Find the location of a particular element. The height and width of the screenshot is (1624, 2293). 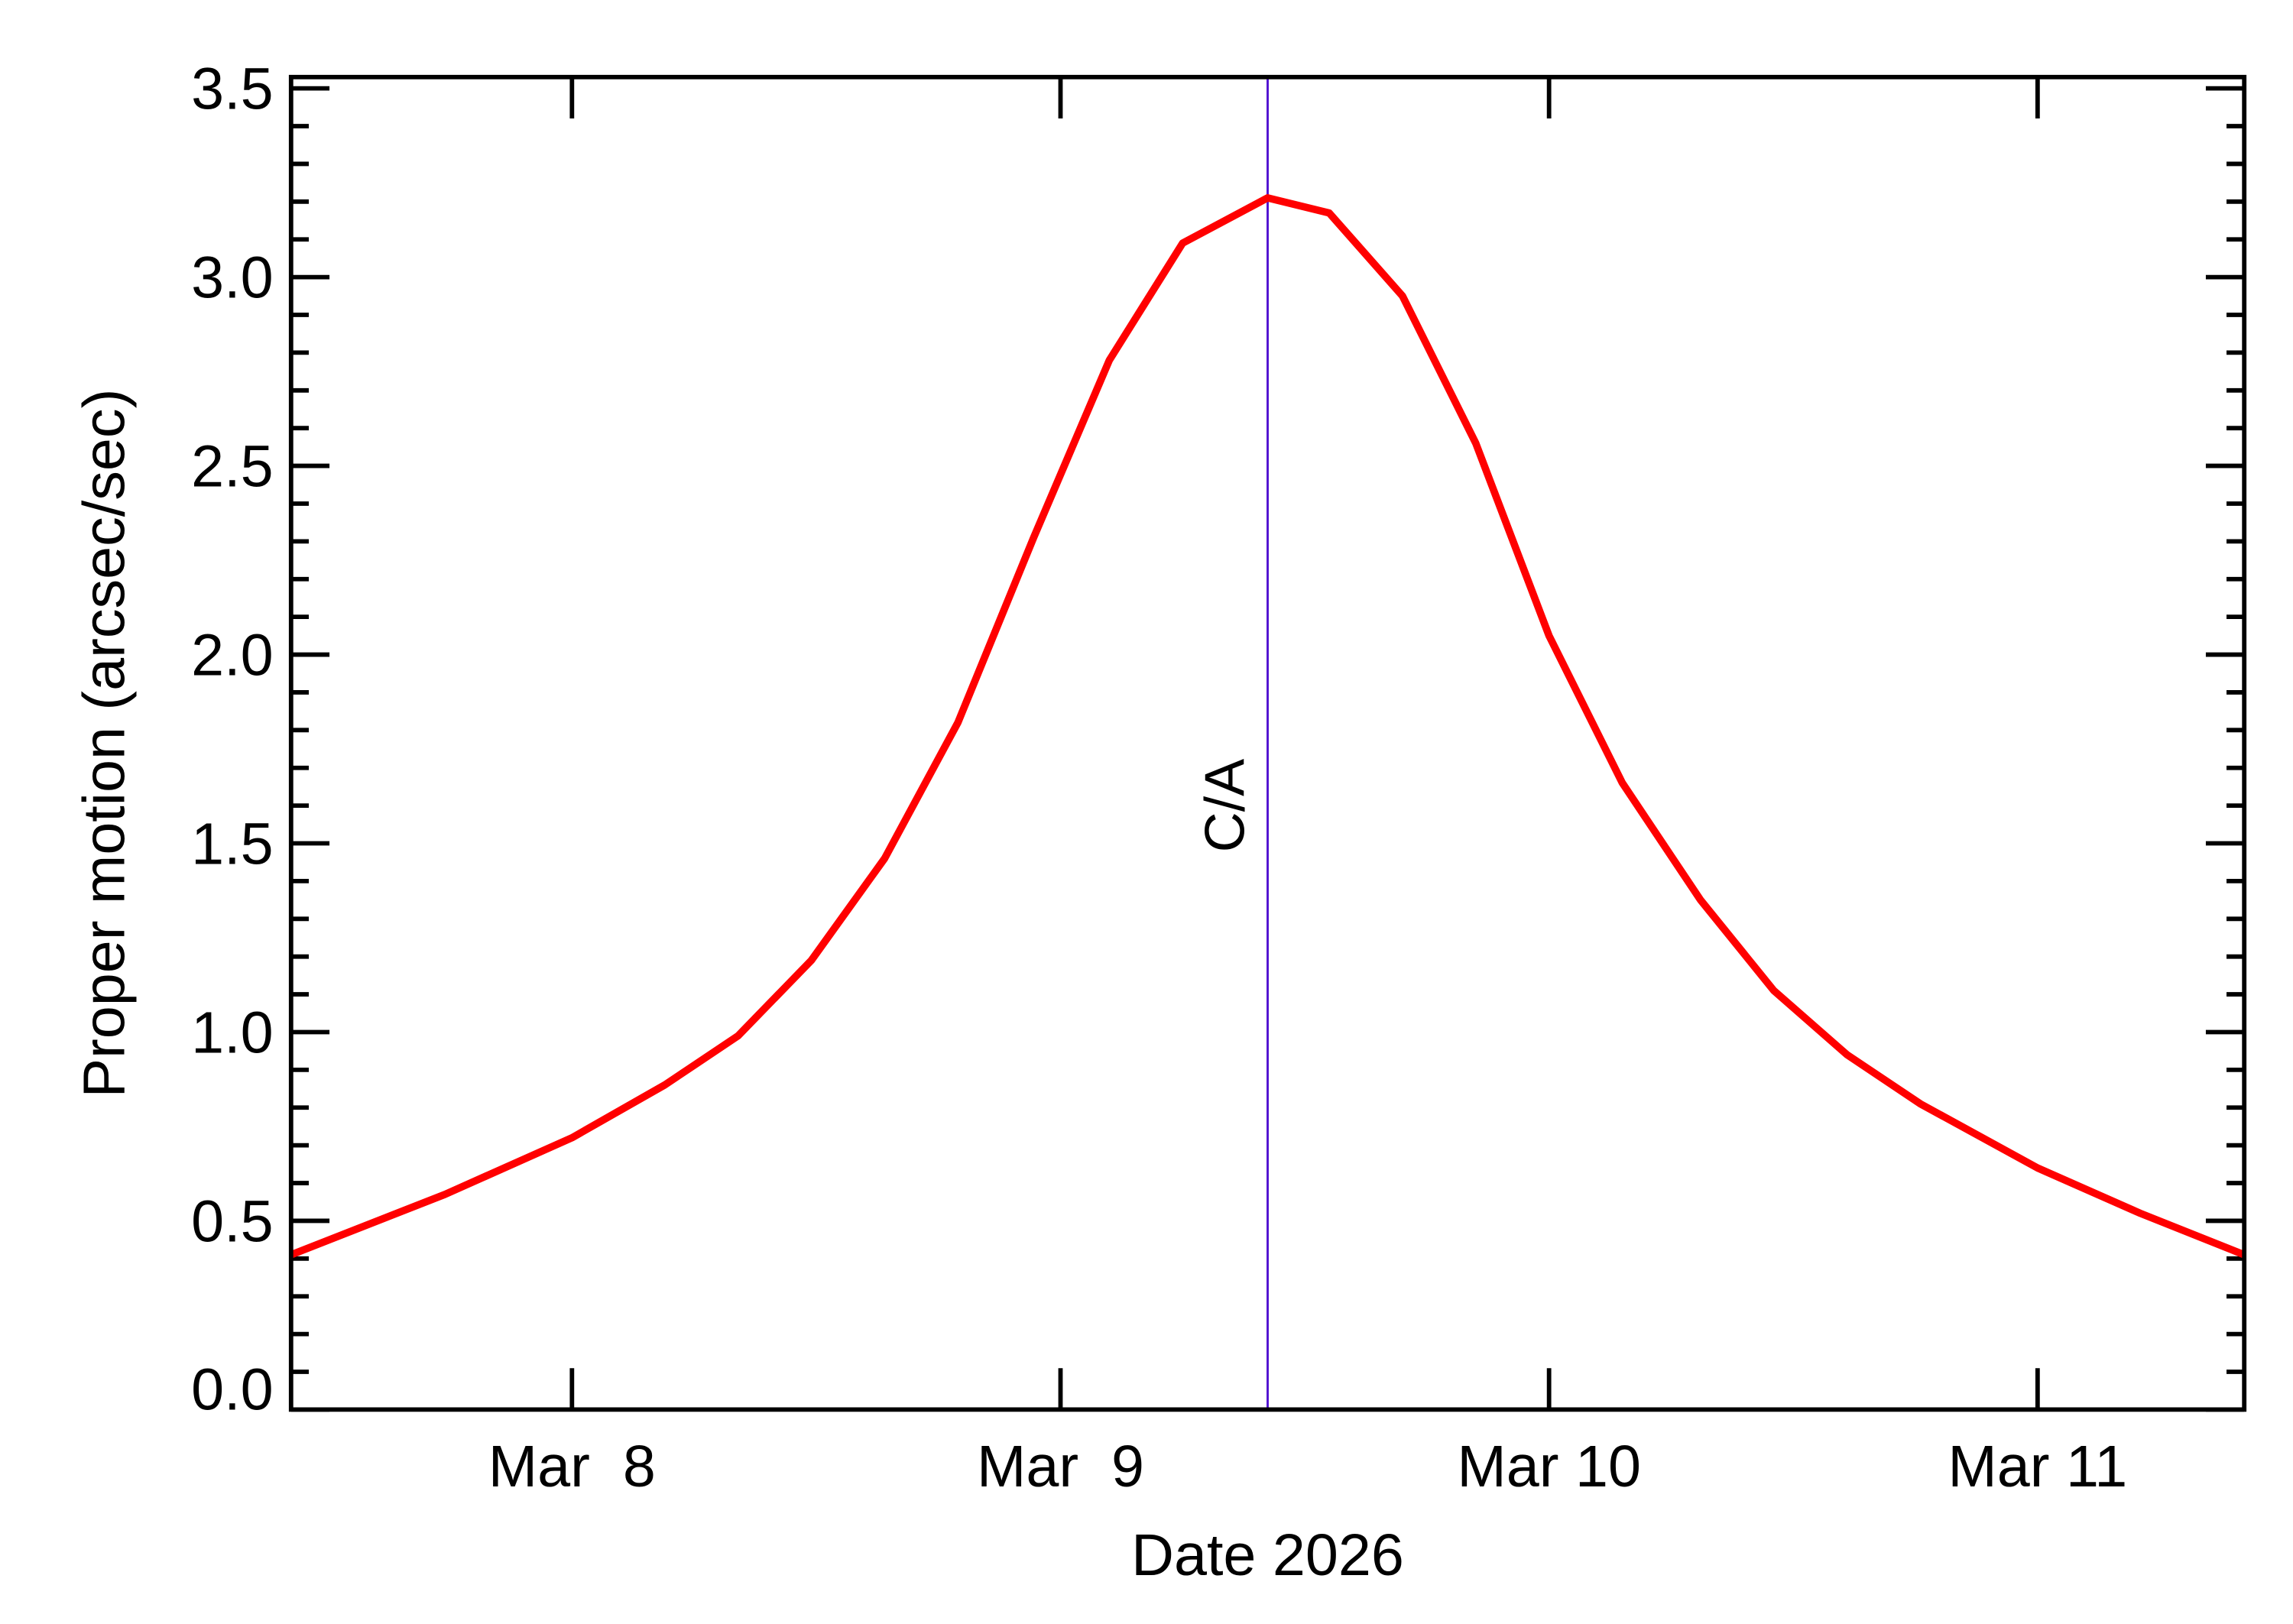

x-tick-label: Mar 8 is located at coordinates (572, 1466).